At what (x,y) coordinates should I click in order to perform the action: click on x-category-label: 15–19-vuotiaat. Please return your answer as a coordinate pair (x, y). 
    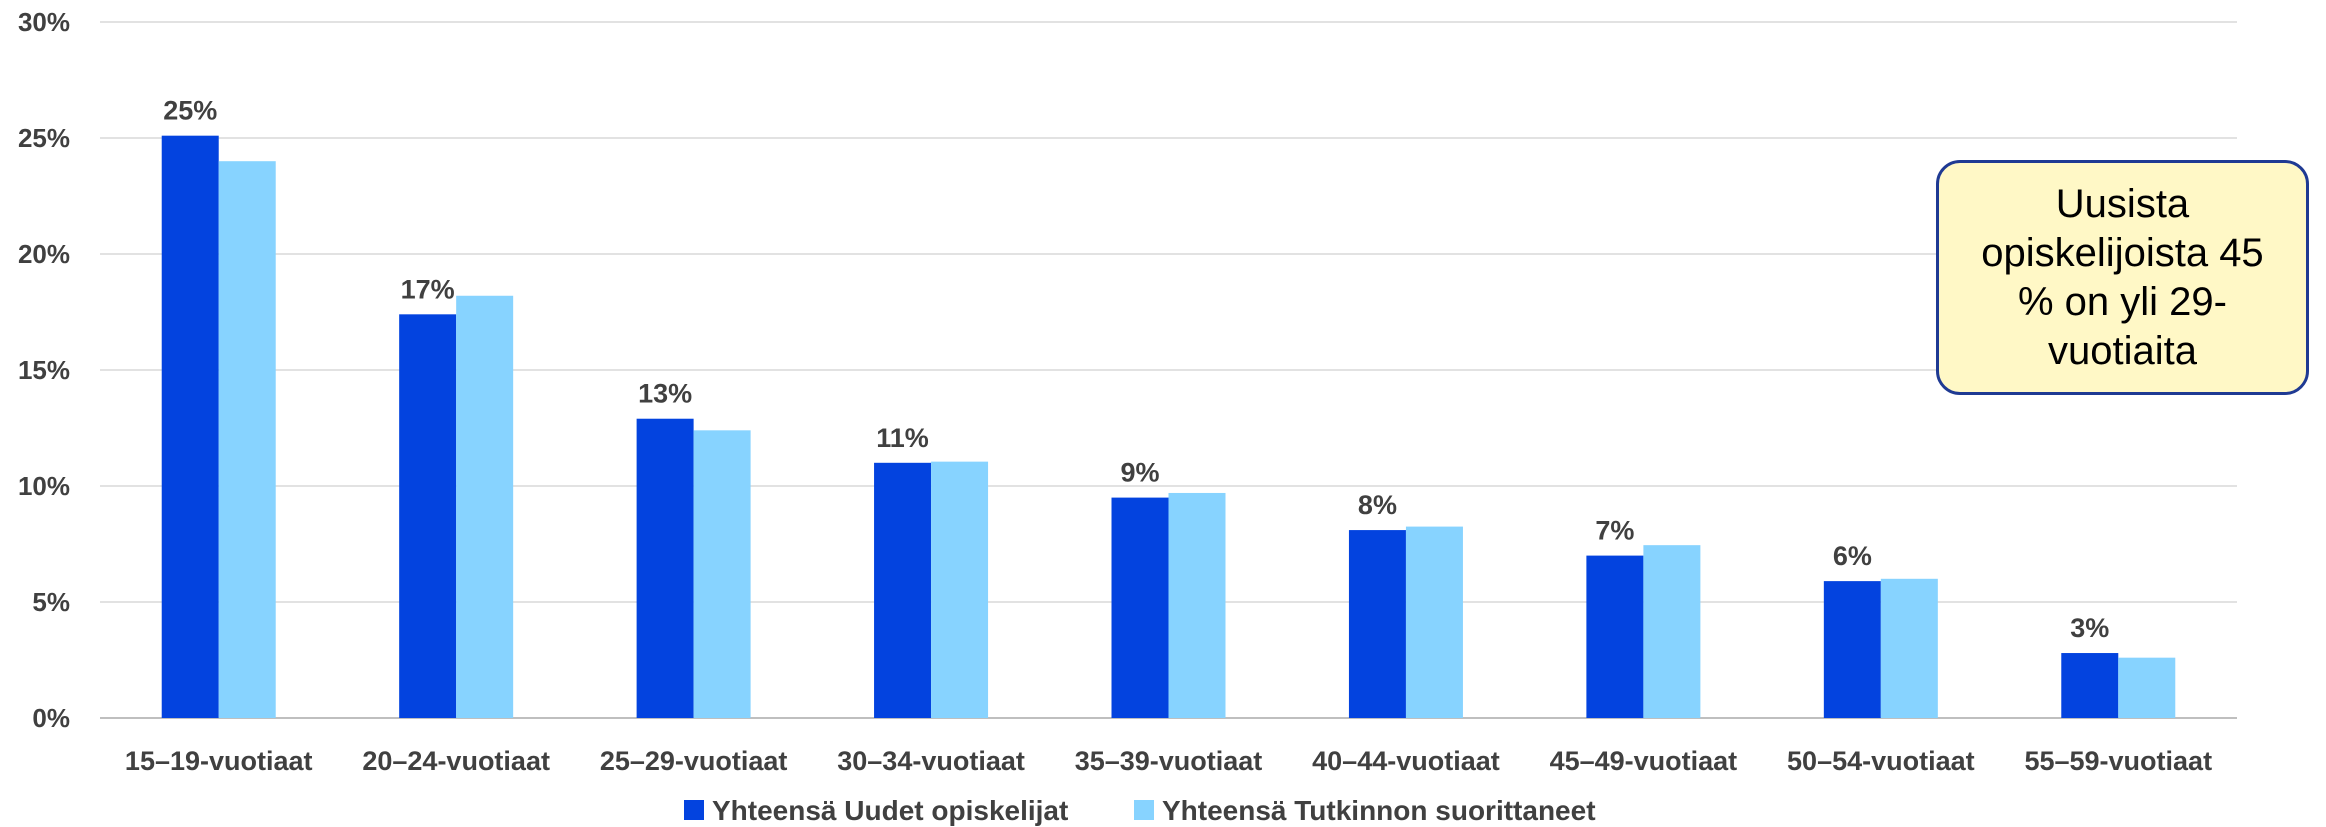
    Looking at the image, I should click on (219, 761).